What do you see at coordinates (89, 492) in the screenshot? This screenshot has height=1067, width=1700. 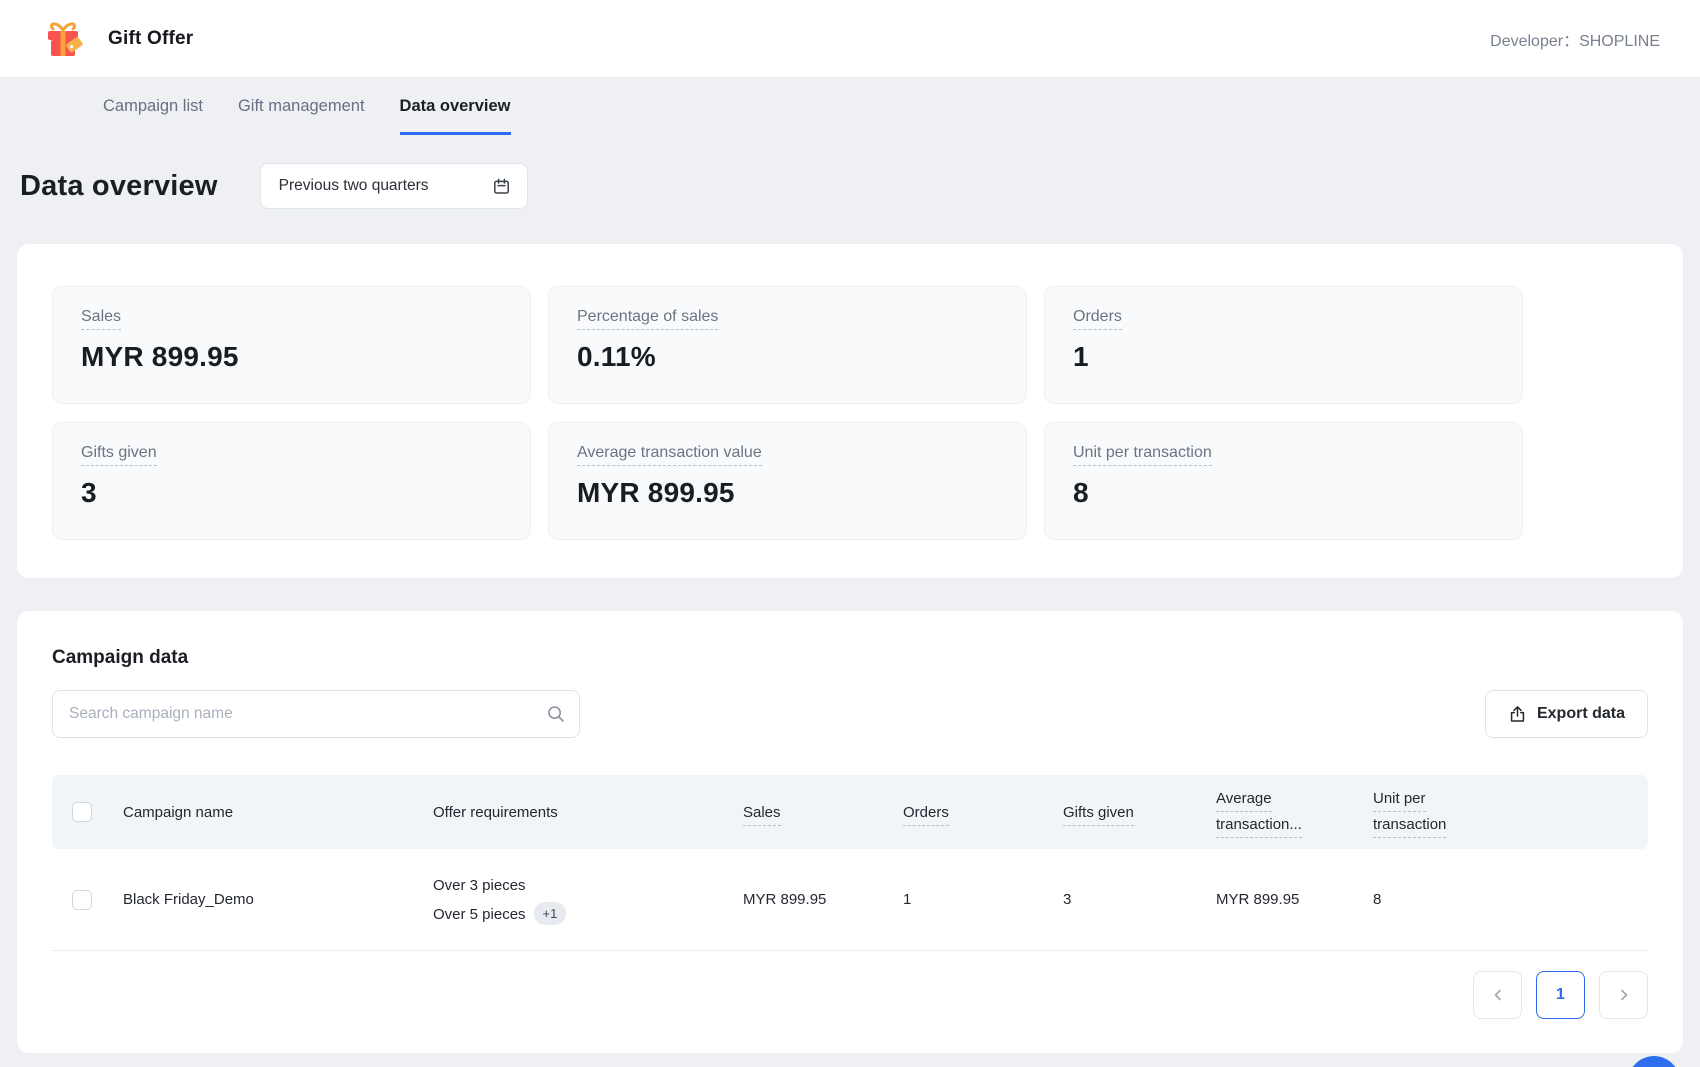 I see `stat-value: 3` at bounding box center [89, 492].